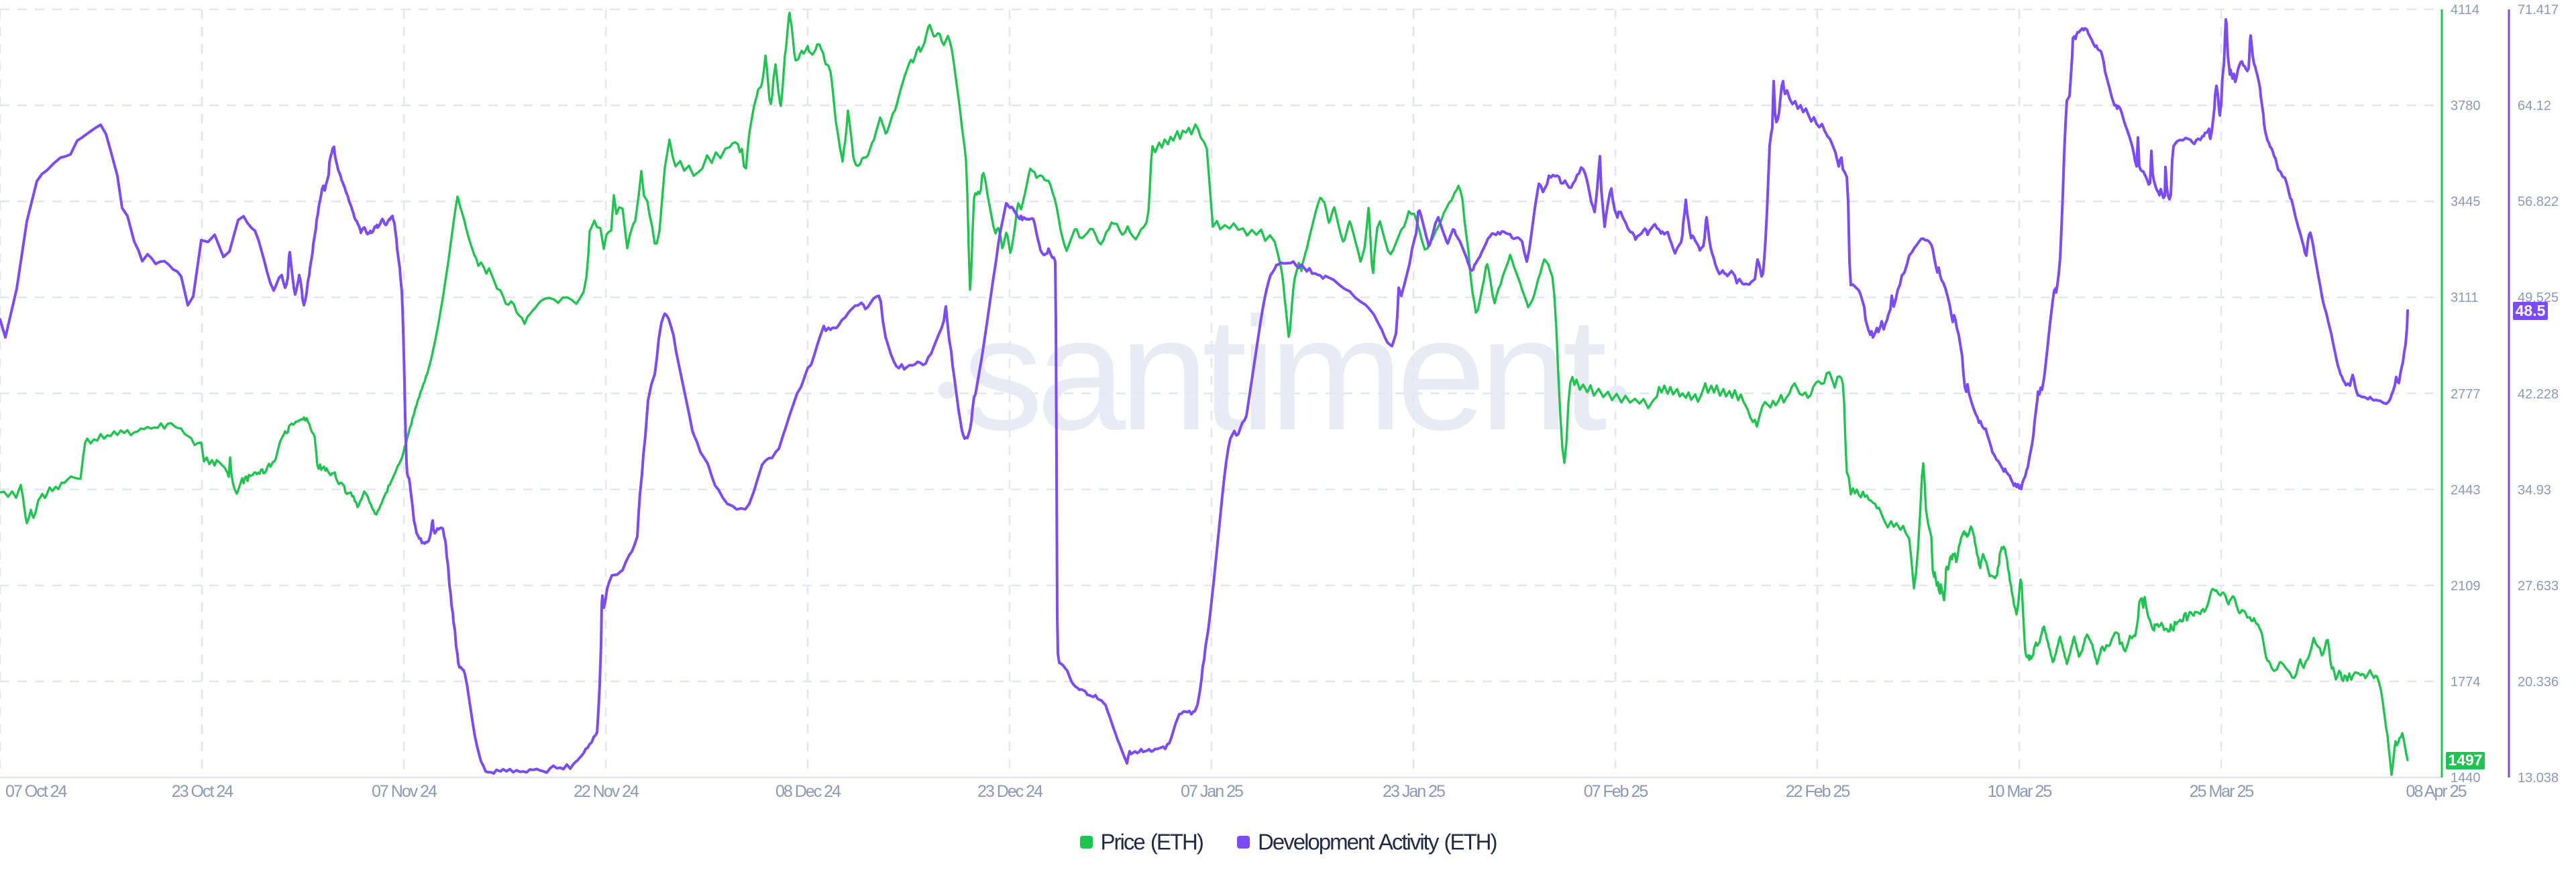 Image resolution: width=2576 pixels, height=872 pixels. Describe the element at coordinates (2436, 791) in the screenshot. I see `svg-text: 08 Apr 25` at that location.